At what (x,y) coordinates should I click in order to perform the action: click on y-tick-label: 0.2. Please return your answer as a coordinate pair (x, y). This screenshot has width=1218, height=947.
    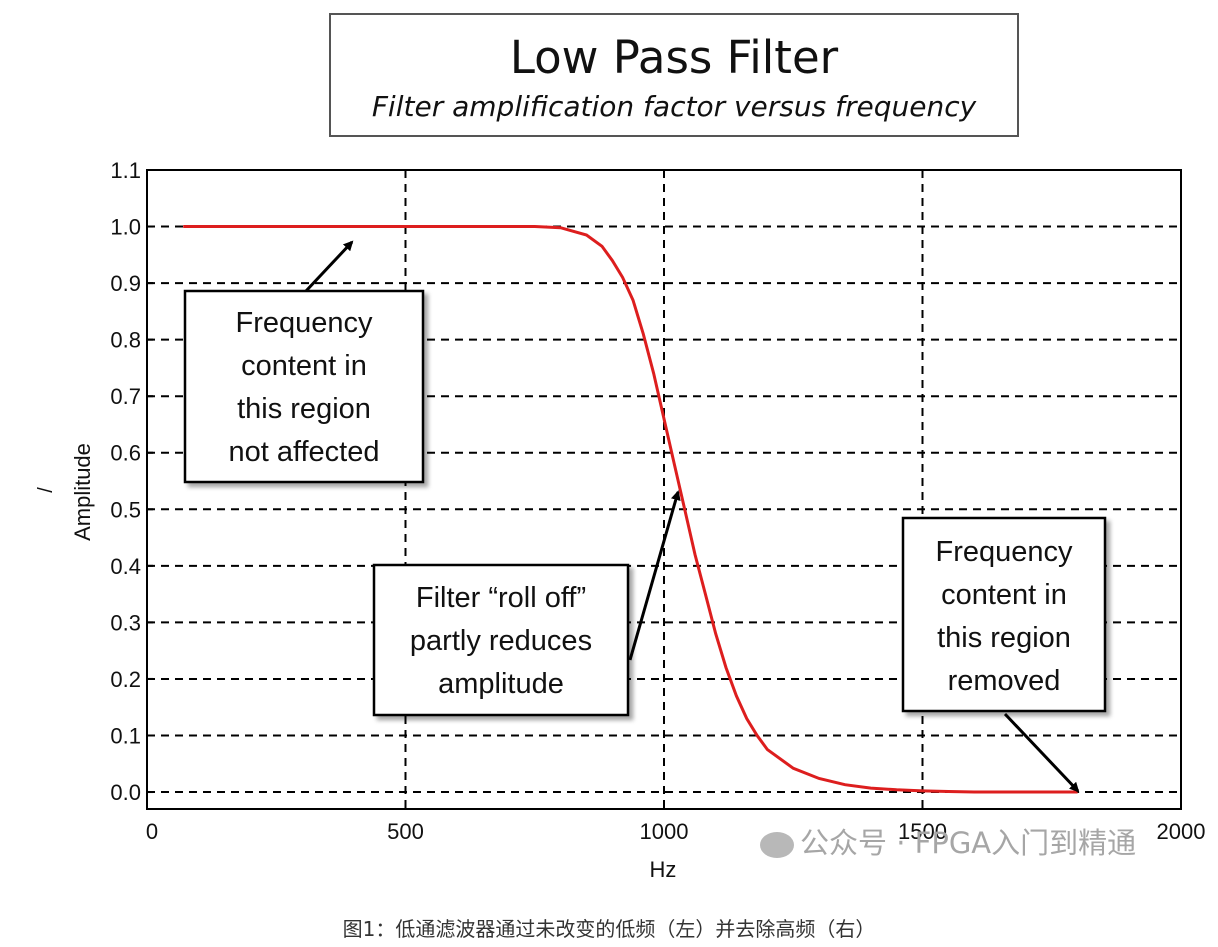
    Looking at the image, I should click on (125, 679).